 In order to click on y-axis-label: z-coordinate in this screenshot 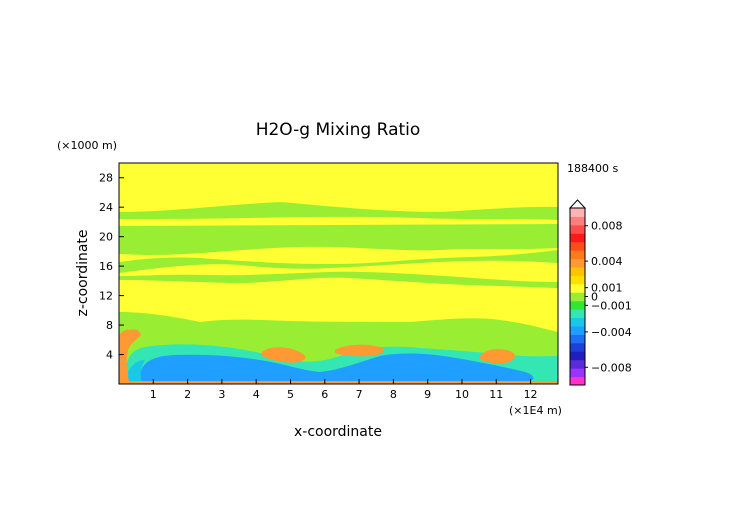, I will do `click(83, 272)`.